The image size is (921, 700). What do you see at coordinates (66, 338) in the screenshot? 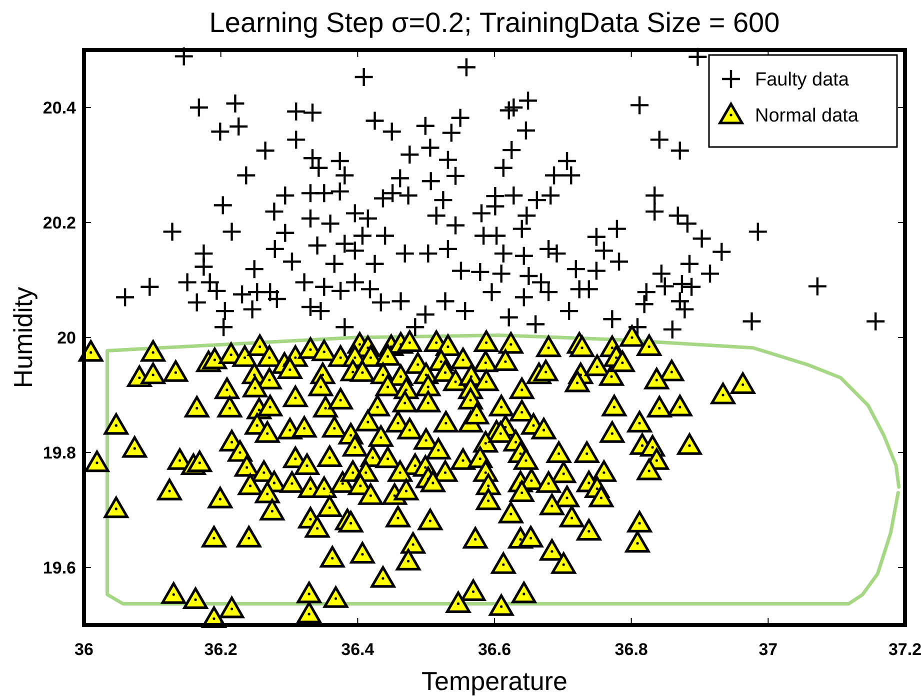
I see `y-tick-label: 20` at bounding box center [66, 338].